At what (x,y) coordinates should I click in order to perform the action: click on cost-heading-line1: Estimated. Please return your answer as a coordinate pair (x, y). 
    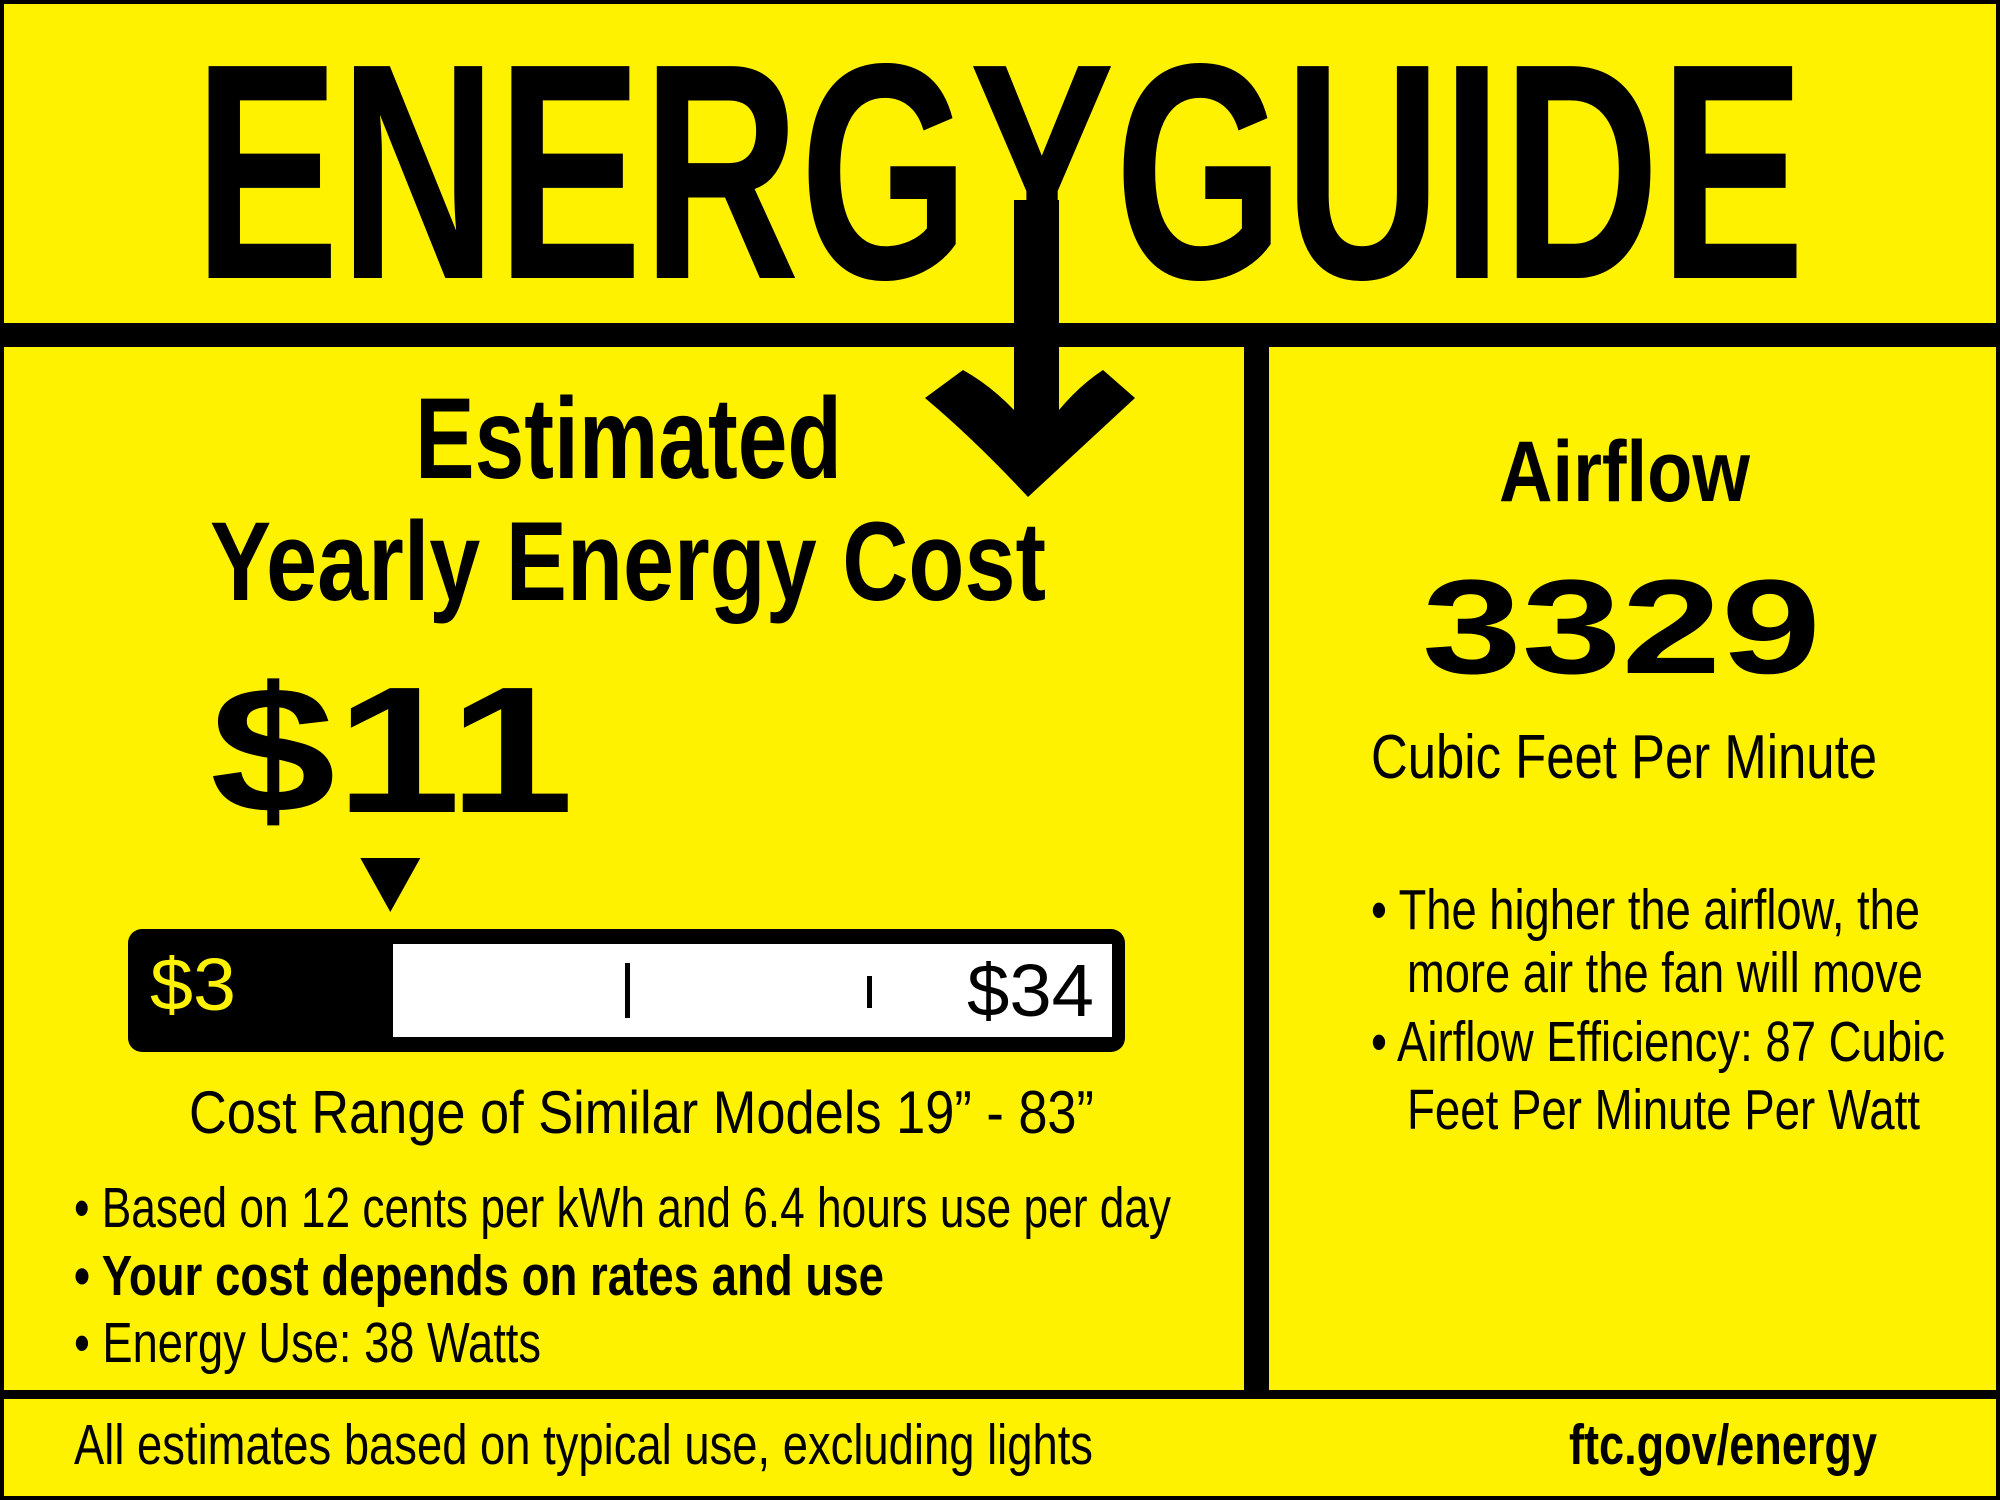
    Looking at the image, I should click on (628, 439).